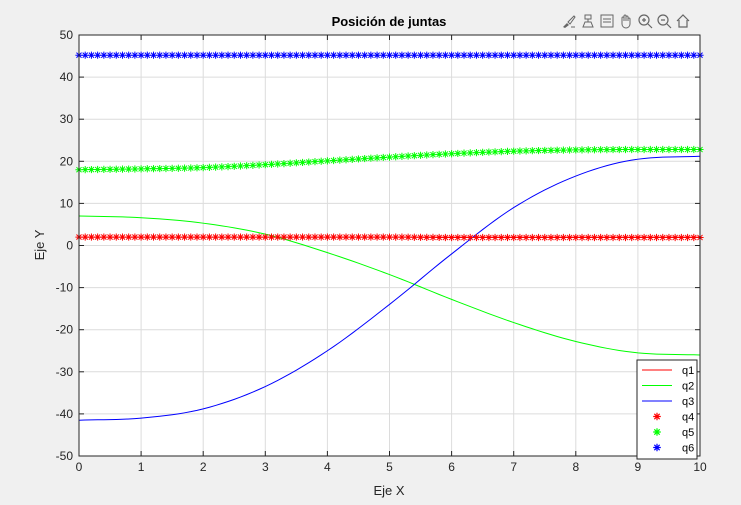  Describe the element at coordinates (668, 402) in the screenshot. I see `legend-item-q3: q3` at that location.